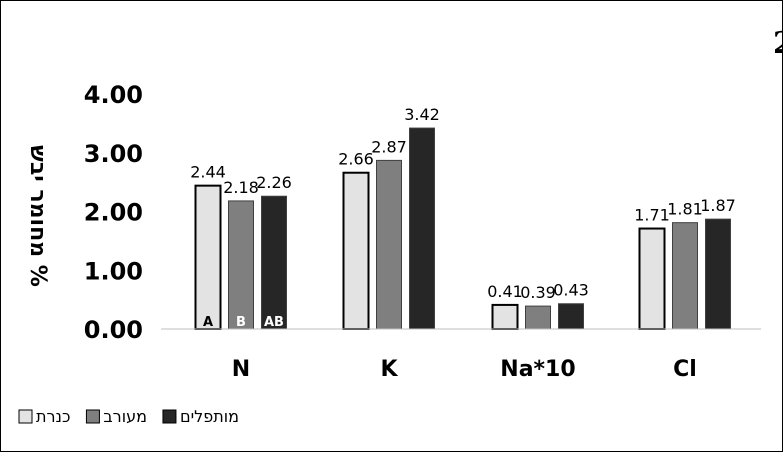 Image resolution: width=783 pixels, height=453 pixels. I want to click on legend: כנרת מעורב מותפלים, so click(128, 416).